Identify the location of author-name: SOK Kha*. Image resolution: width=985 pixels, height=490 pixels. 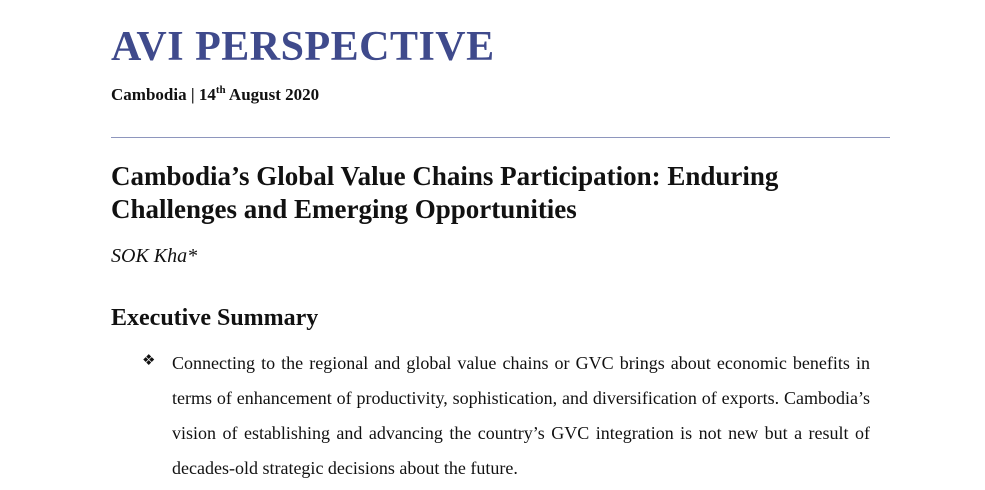
(154, 256).